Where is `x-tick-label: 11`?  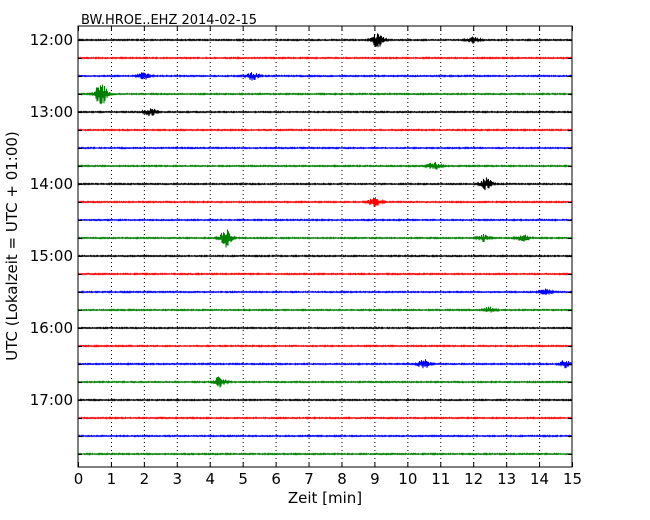 x-tick-label: 11 is located at coordinates (440, 479).